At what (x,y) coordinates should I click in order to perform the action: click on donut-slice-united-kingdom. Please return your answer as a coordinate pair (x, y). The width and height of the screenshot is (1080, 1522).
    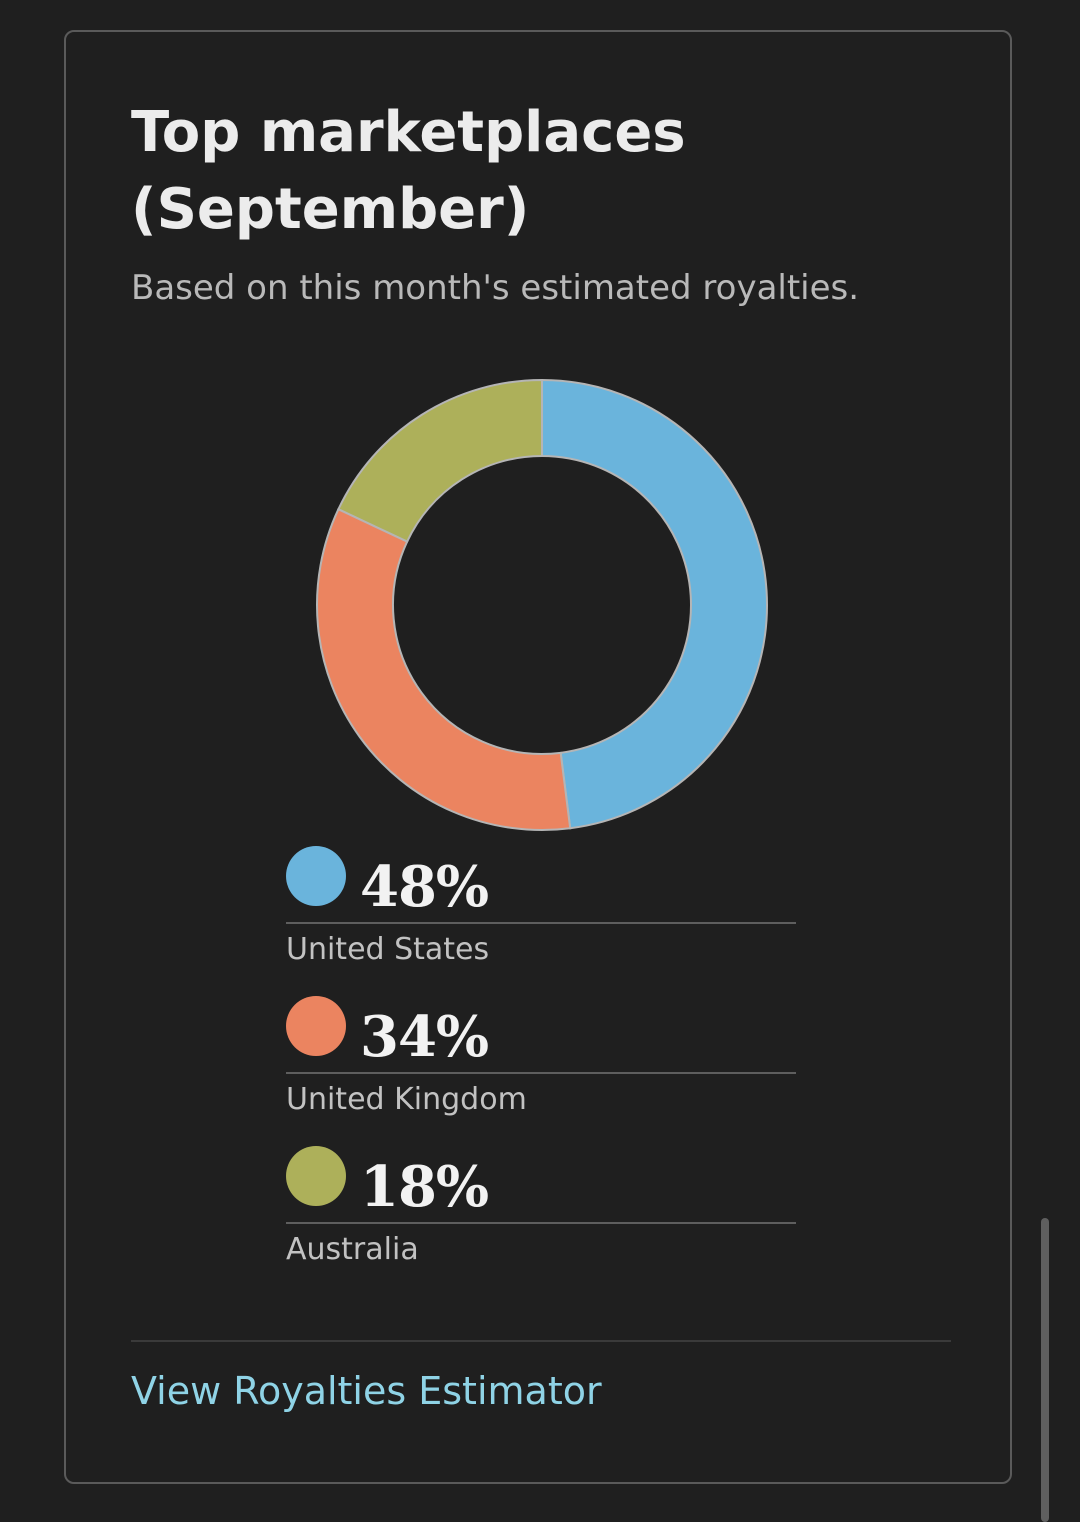
    Looking at the image, I should click on (444, 669).